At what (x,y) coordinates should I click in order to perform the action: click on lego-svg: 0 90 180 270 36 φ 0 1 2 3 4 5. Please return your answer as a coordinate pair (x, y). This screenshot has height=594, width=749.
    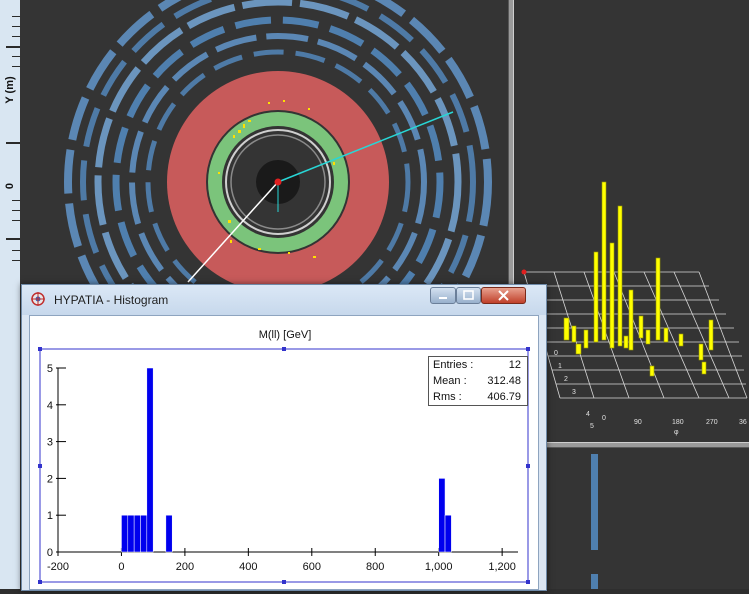
    Looking at the image, I should click on (634, 308).